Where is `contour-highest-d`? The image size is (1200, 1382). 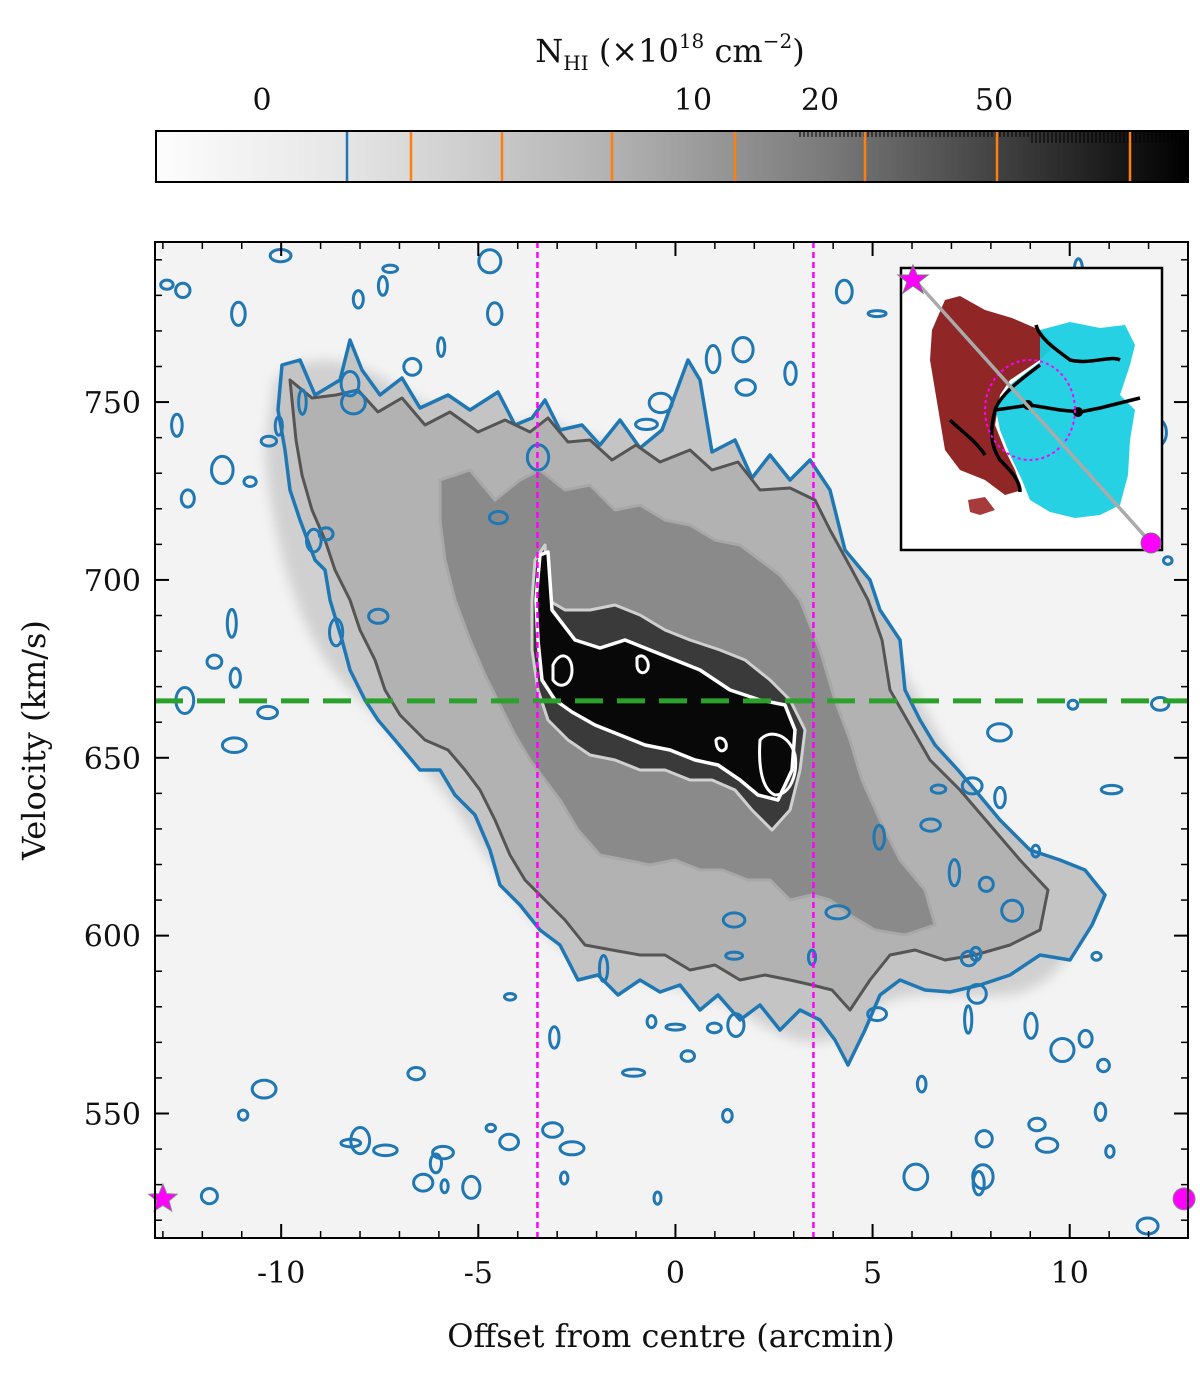
contour-highest-d is located at coordinates (721, 744).